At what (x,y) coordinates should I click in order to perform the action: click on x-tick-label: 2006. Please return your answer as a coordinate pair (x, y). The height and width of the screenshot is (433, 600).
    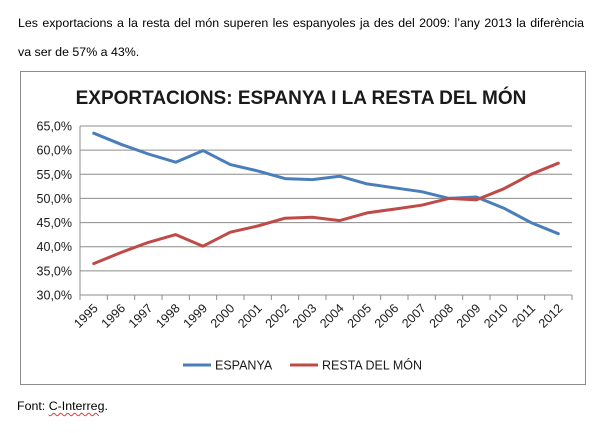
    Looking at the image, I should click on (387, 316).